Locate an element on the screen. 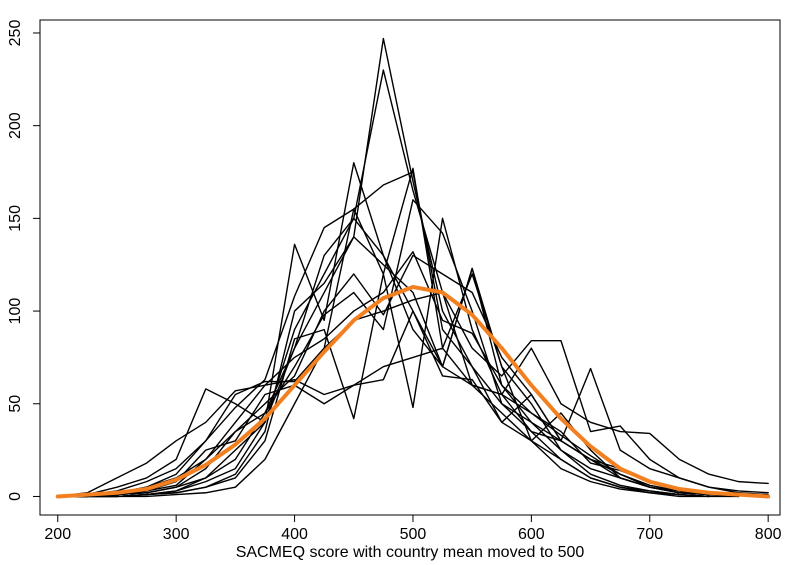 The width and height of the screenshot is (785, 565). x-tick-label: 500 is located at coordinates (413, 534).